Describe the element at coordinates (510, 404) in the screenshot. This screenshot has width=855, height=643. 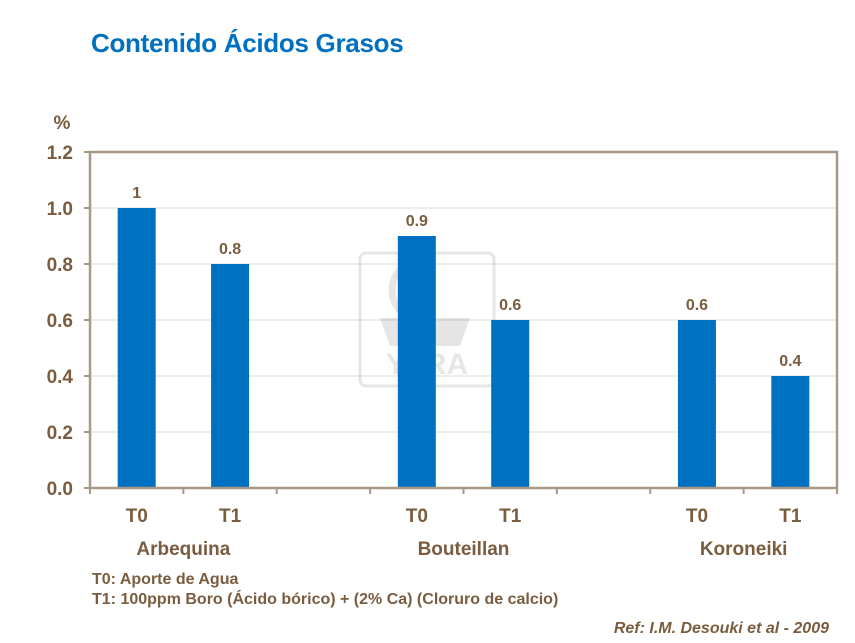
I see `bar-bouteillan-t1` at that location.